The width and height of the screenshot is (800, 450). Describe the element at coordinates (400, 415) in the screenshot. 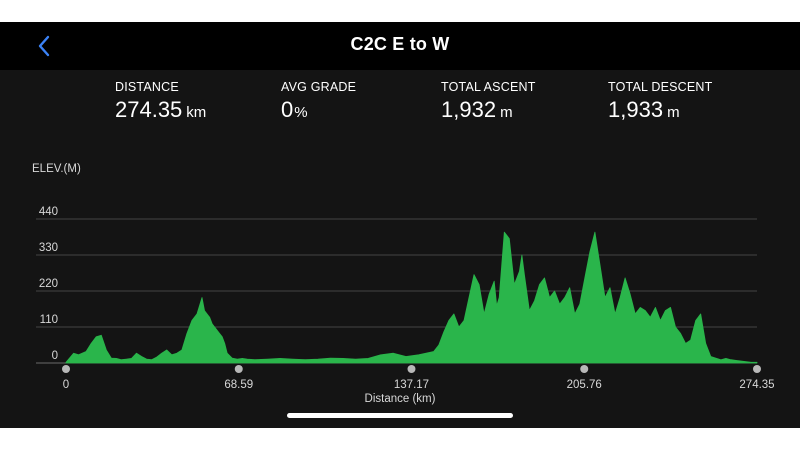

I see `home-indicator` at that location.